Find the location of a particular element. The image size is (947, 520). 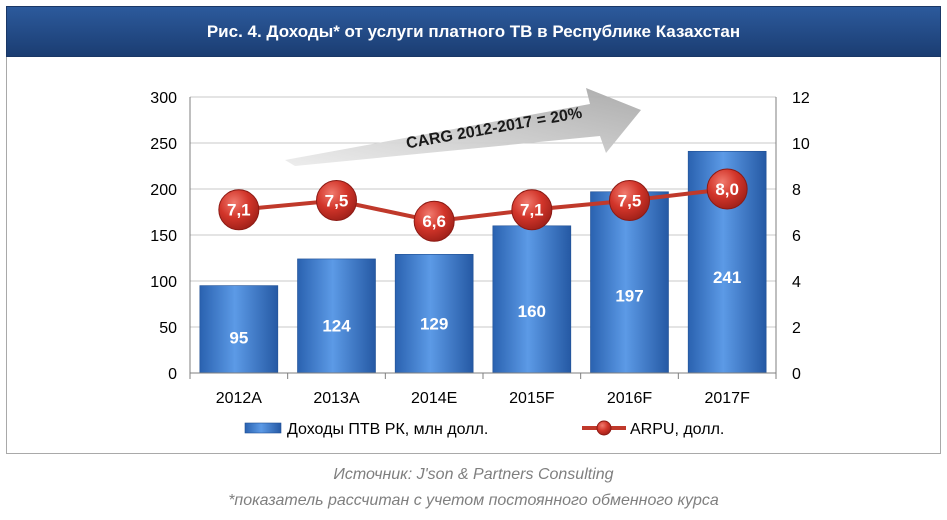

legend-bar-swatch is located at coordinates (263, 428).